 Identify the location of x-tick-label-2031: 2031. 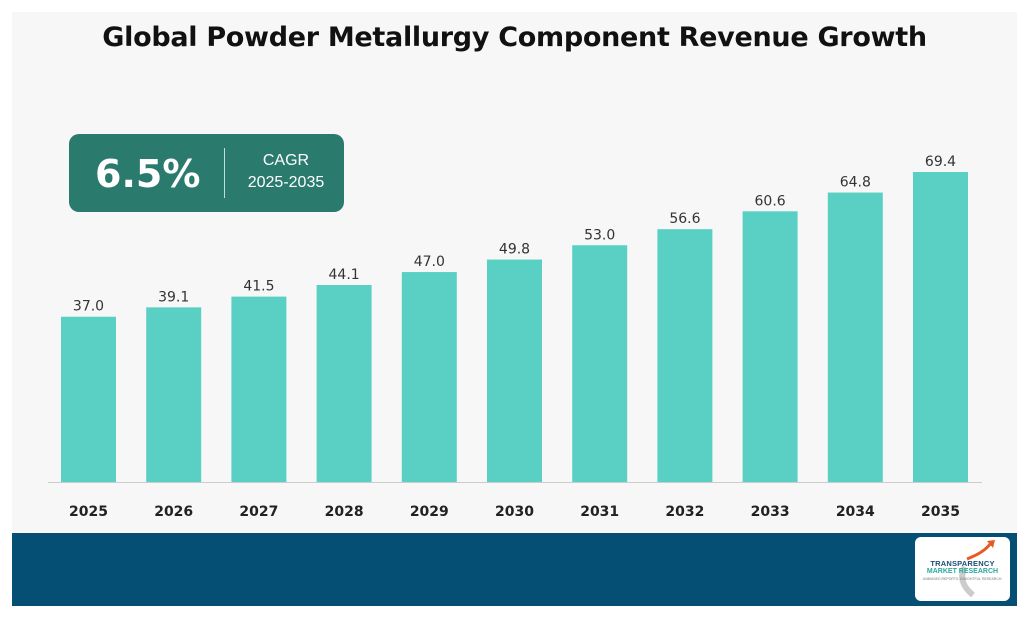
(599, 512).